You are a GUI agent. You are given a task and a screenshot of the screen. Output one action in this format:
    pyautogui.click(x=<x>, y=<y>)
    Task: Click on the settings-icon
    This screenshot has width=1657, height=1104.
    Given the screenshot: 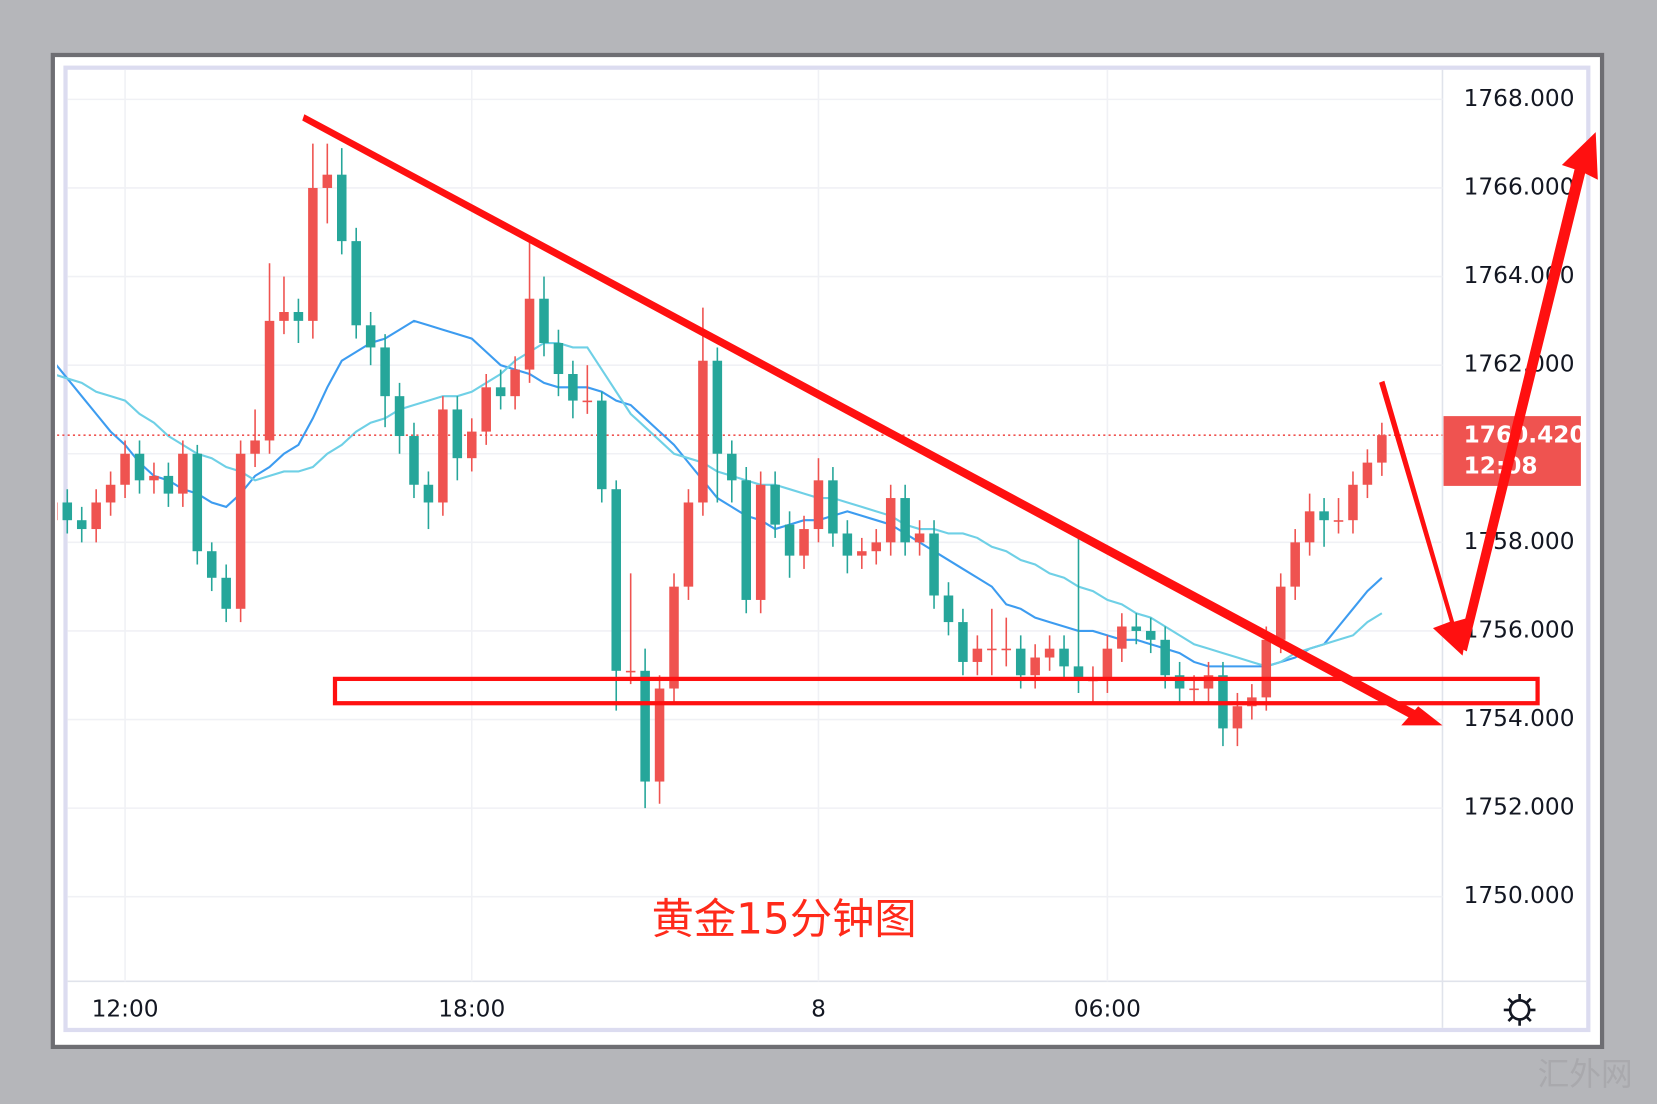 What is the action you would take?
    pyautogui.click(x=1519, y=1010)
    